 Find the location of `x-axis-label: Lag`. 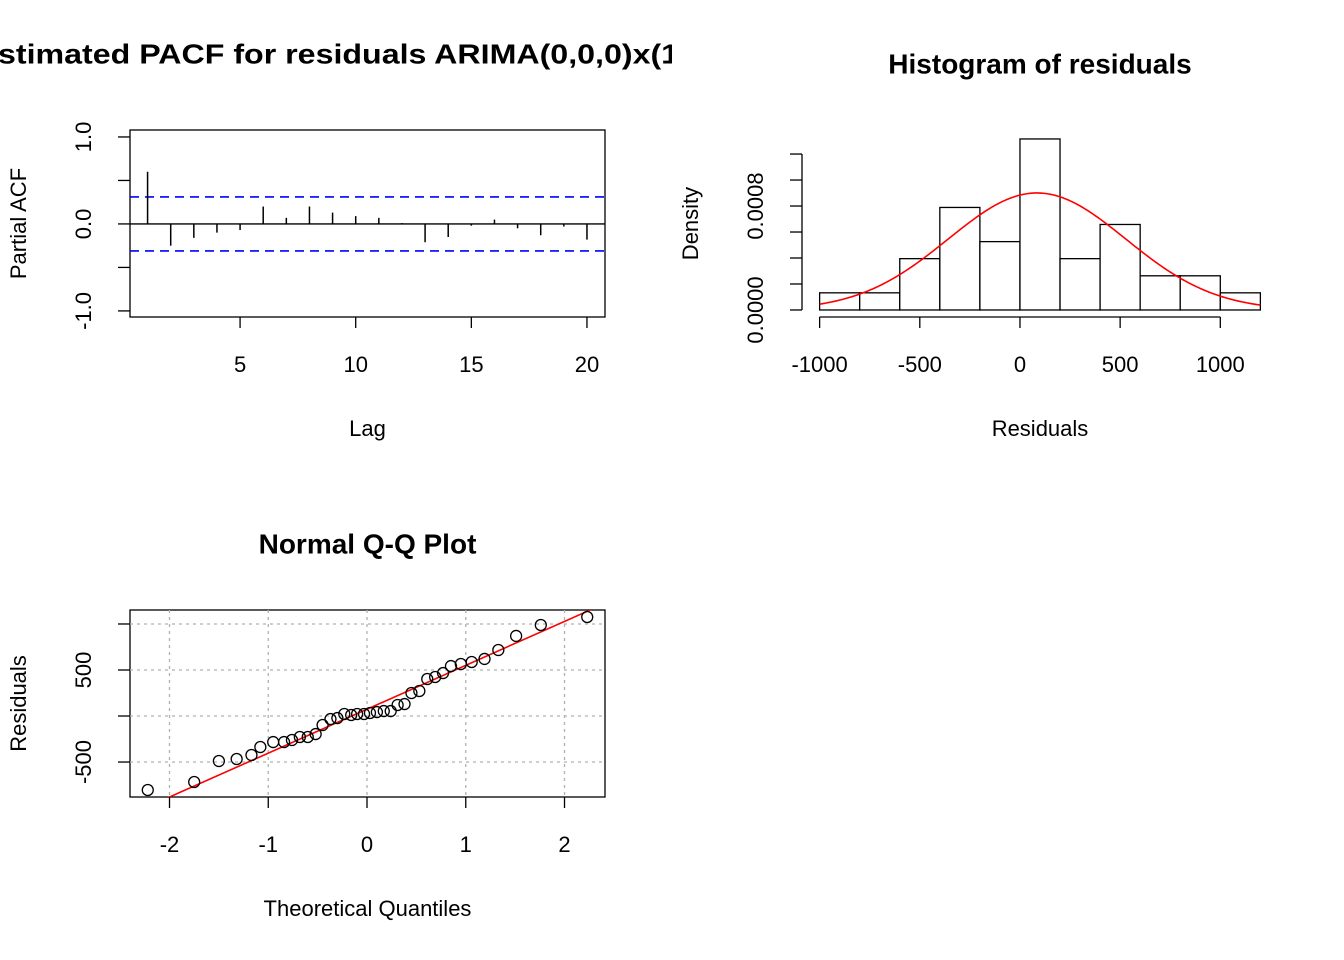

x-axis-label: Lag is located at coordinates (367, 428).